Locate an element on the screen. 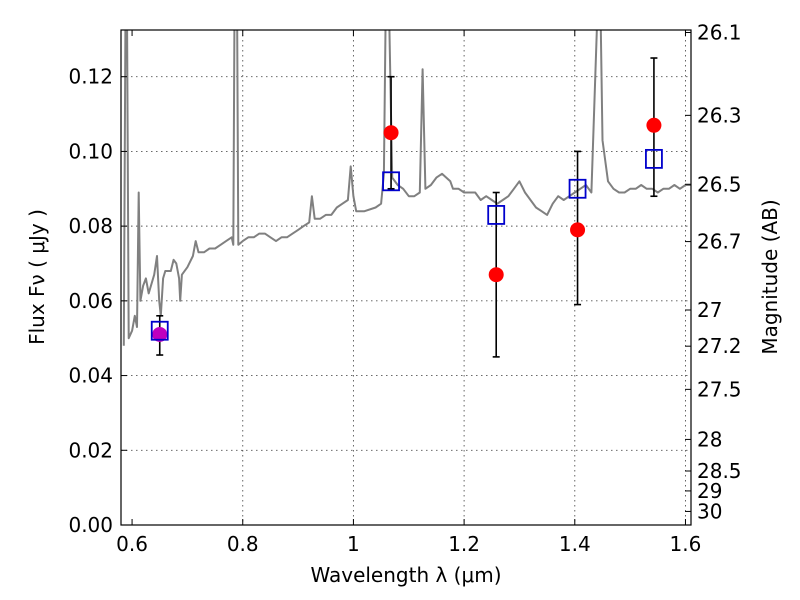 The image size is (800, 600). x-tick-label: 1.2 is located at coordinates (464, 544).